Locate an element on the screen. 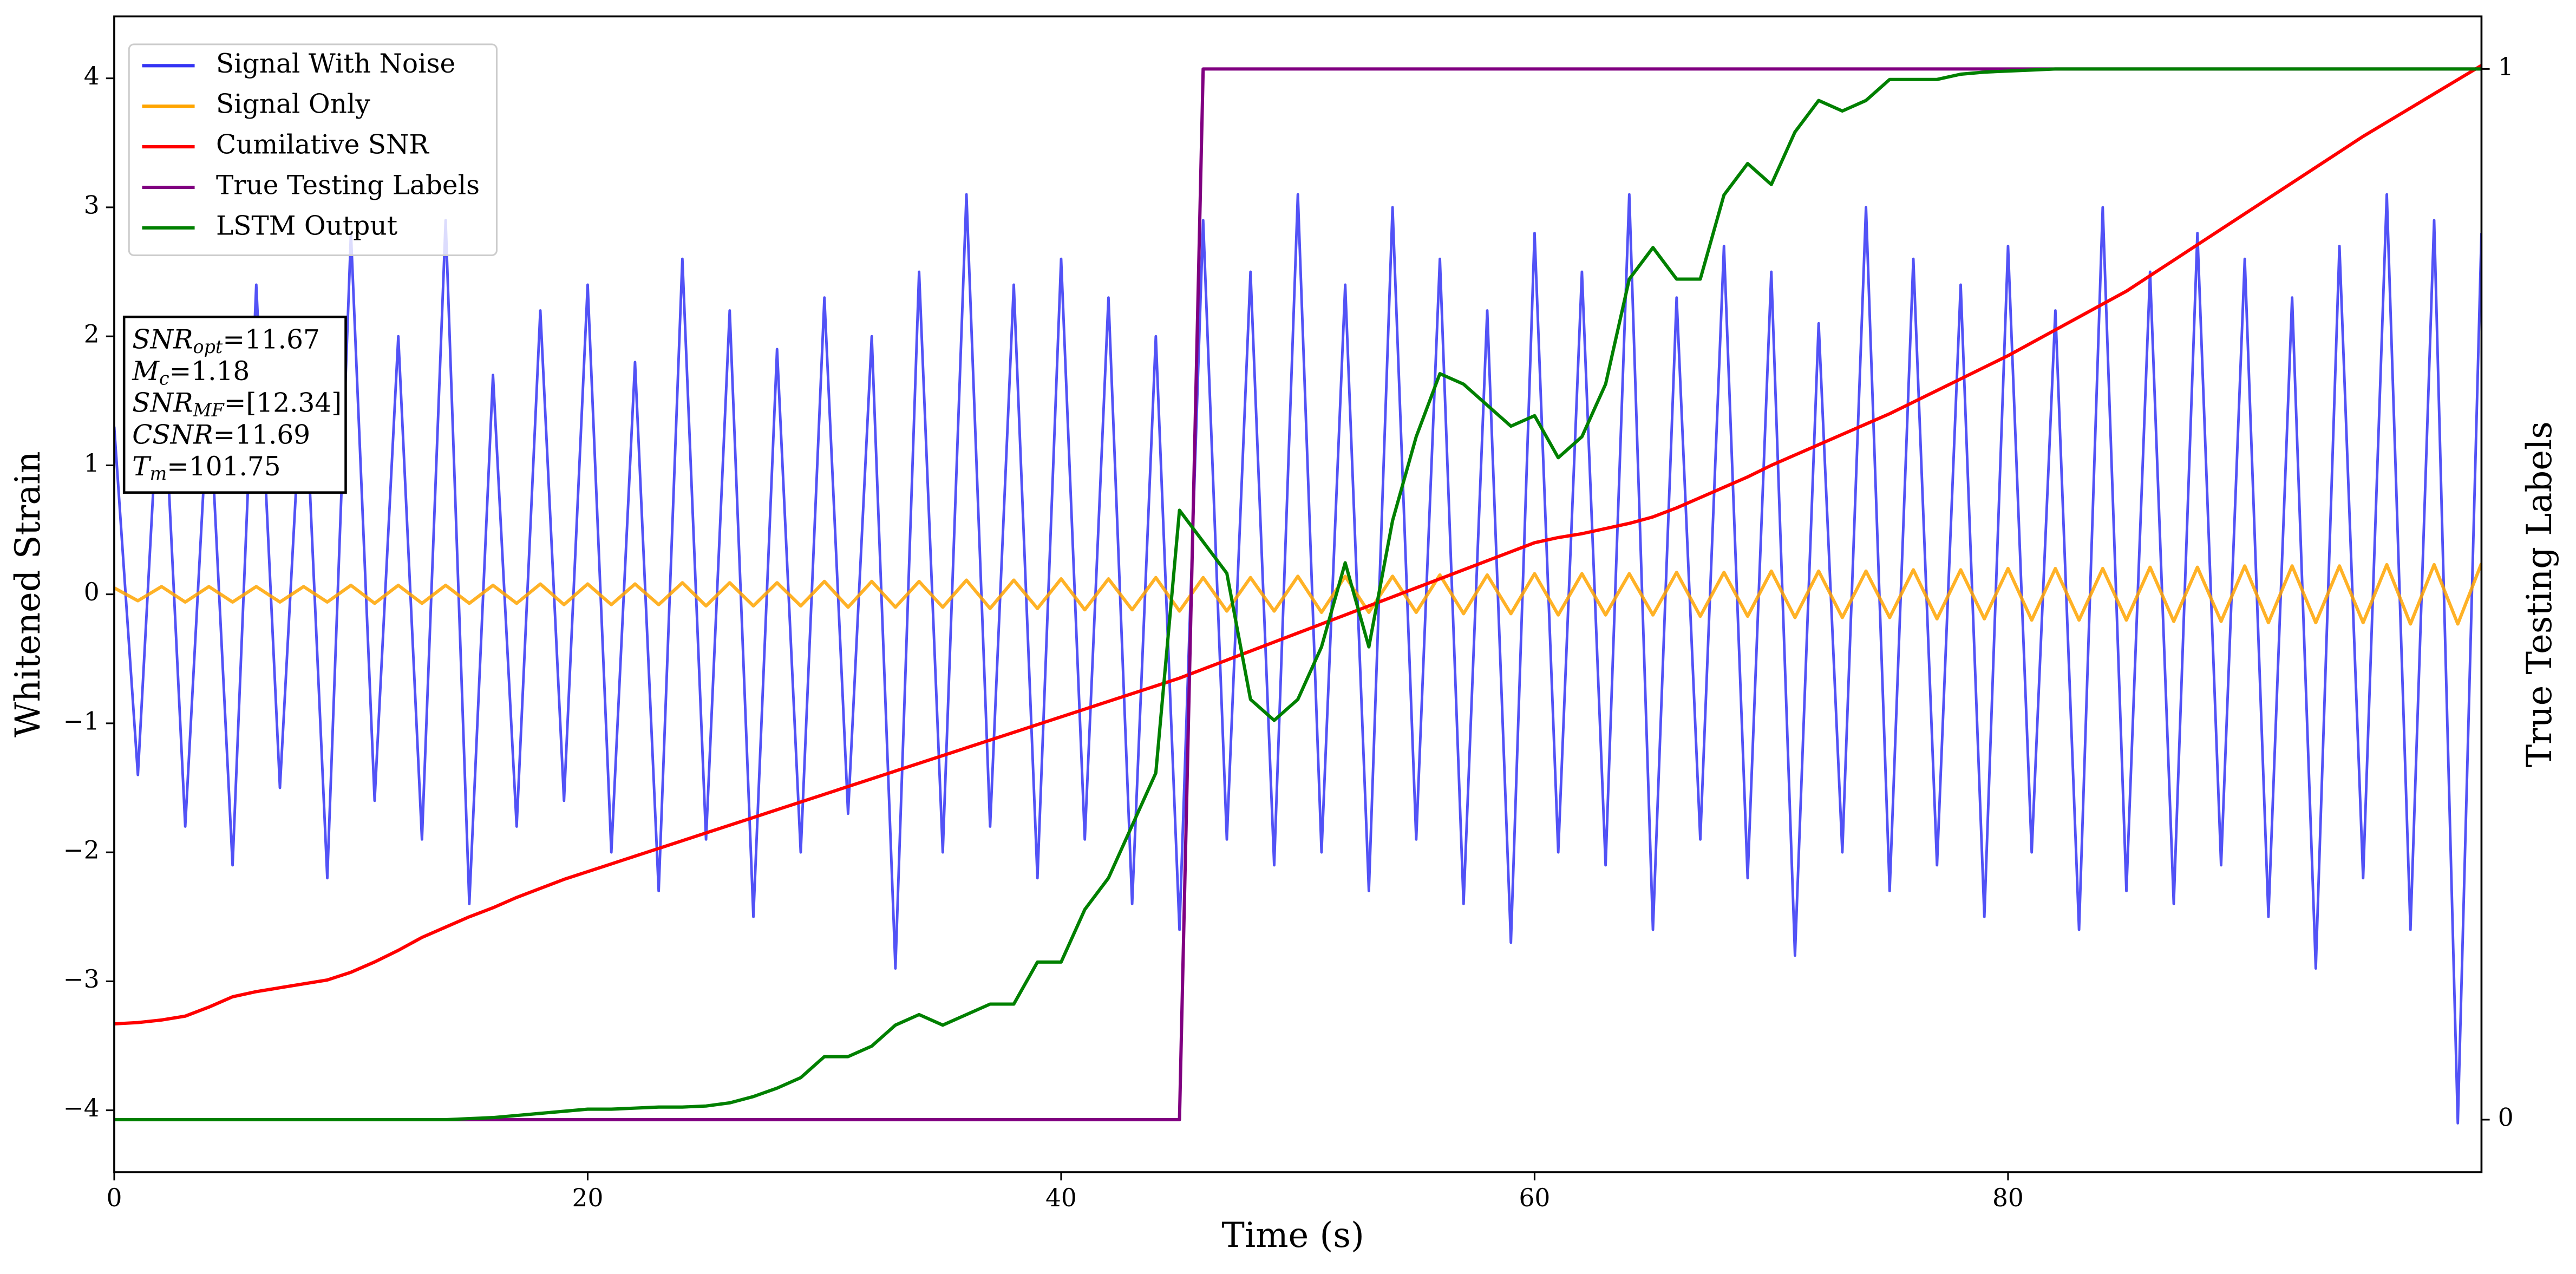  annotation: Tm=101.75 is located at coordinates (206, 467).